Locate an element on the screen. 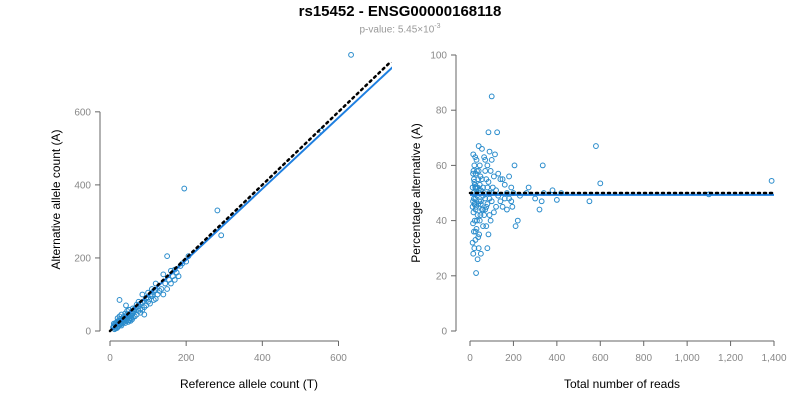 The image size is (800, 400). y-axis-label: Alternative allele count (A) is located at coordinates (56, 199).